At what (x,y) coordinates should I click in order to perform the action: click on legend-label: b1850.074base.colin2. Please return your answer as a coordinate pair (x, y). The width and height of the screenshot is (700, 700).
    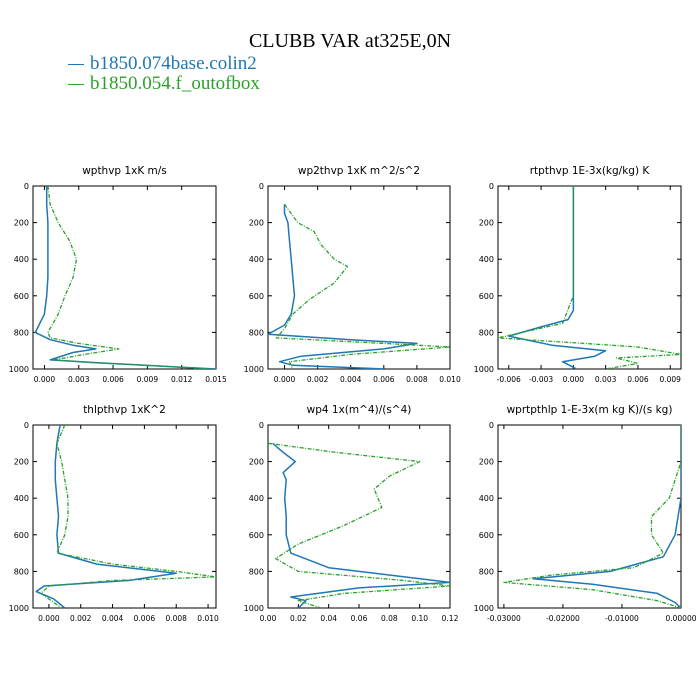
    Looking at the image, I should click on (173, 63).